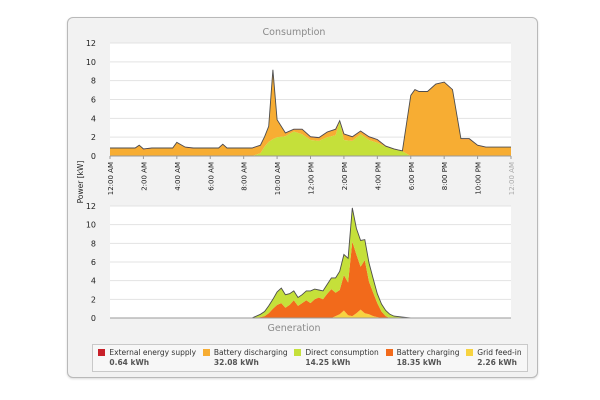 The width and height of the screenshot is (600, 400). What do you see at coordinates (342, 352) in the screenshot?
I see `legend-label: Direct consumption` at bounding box center [342, 352].